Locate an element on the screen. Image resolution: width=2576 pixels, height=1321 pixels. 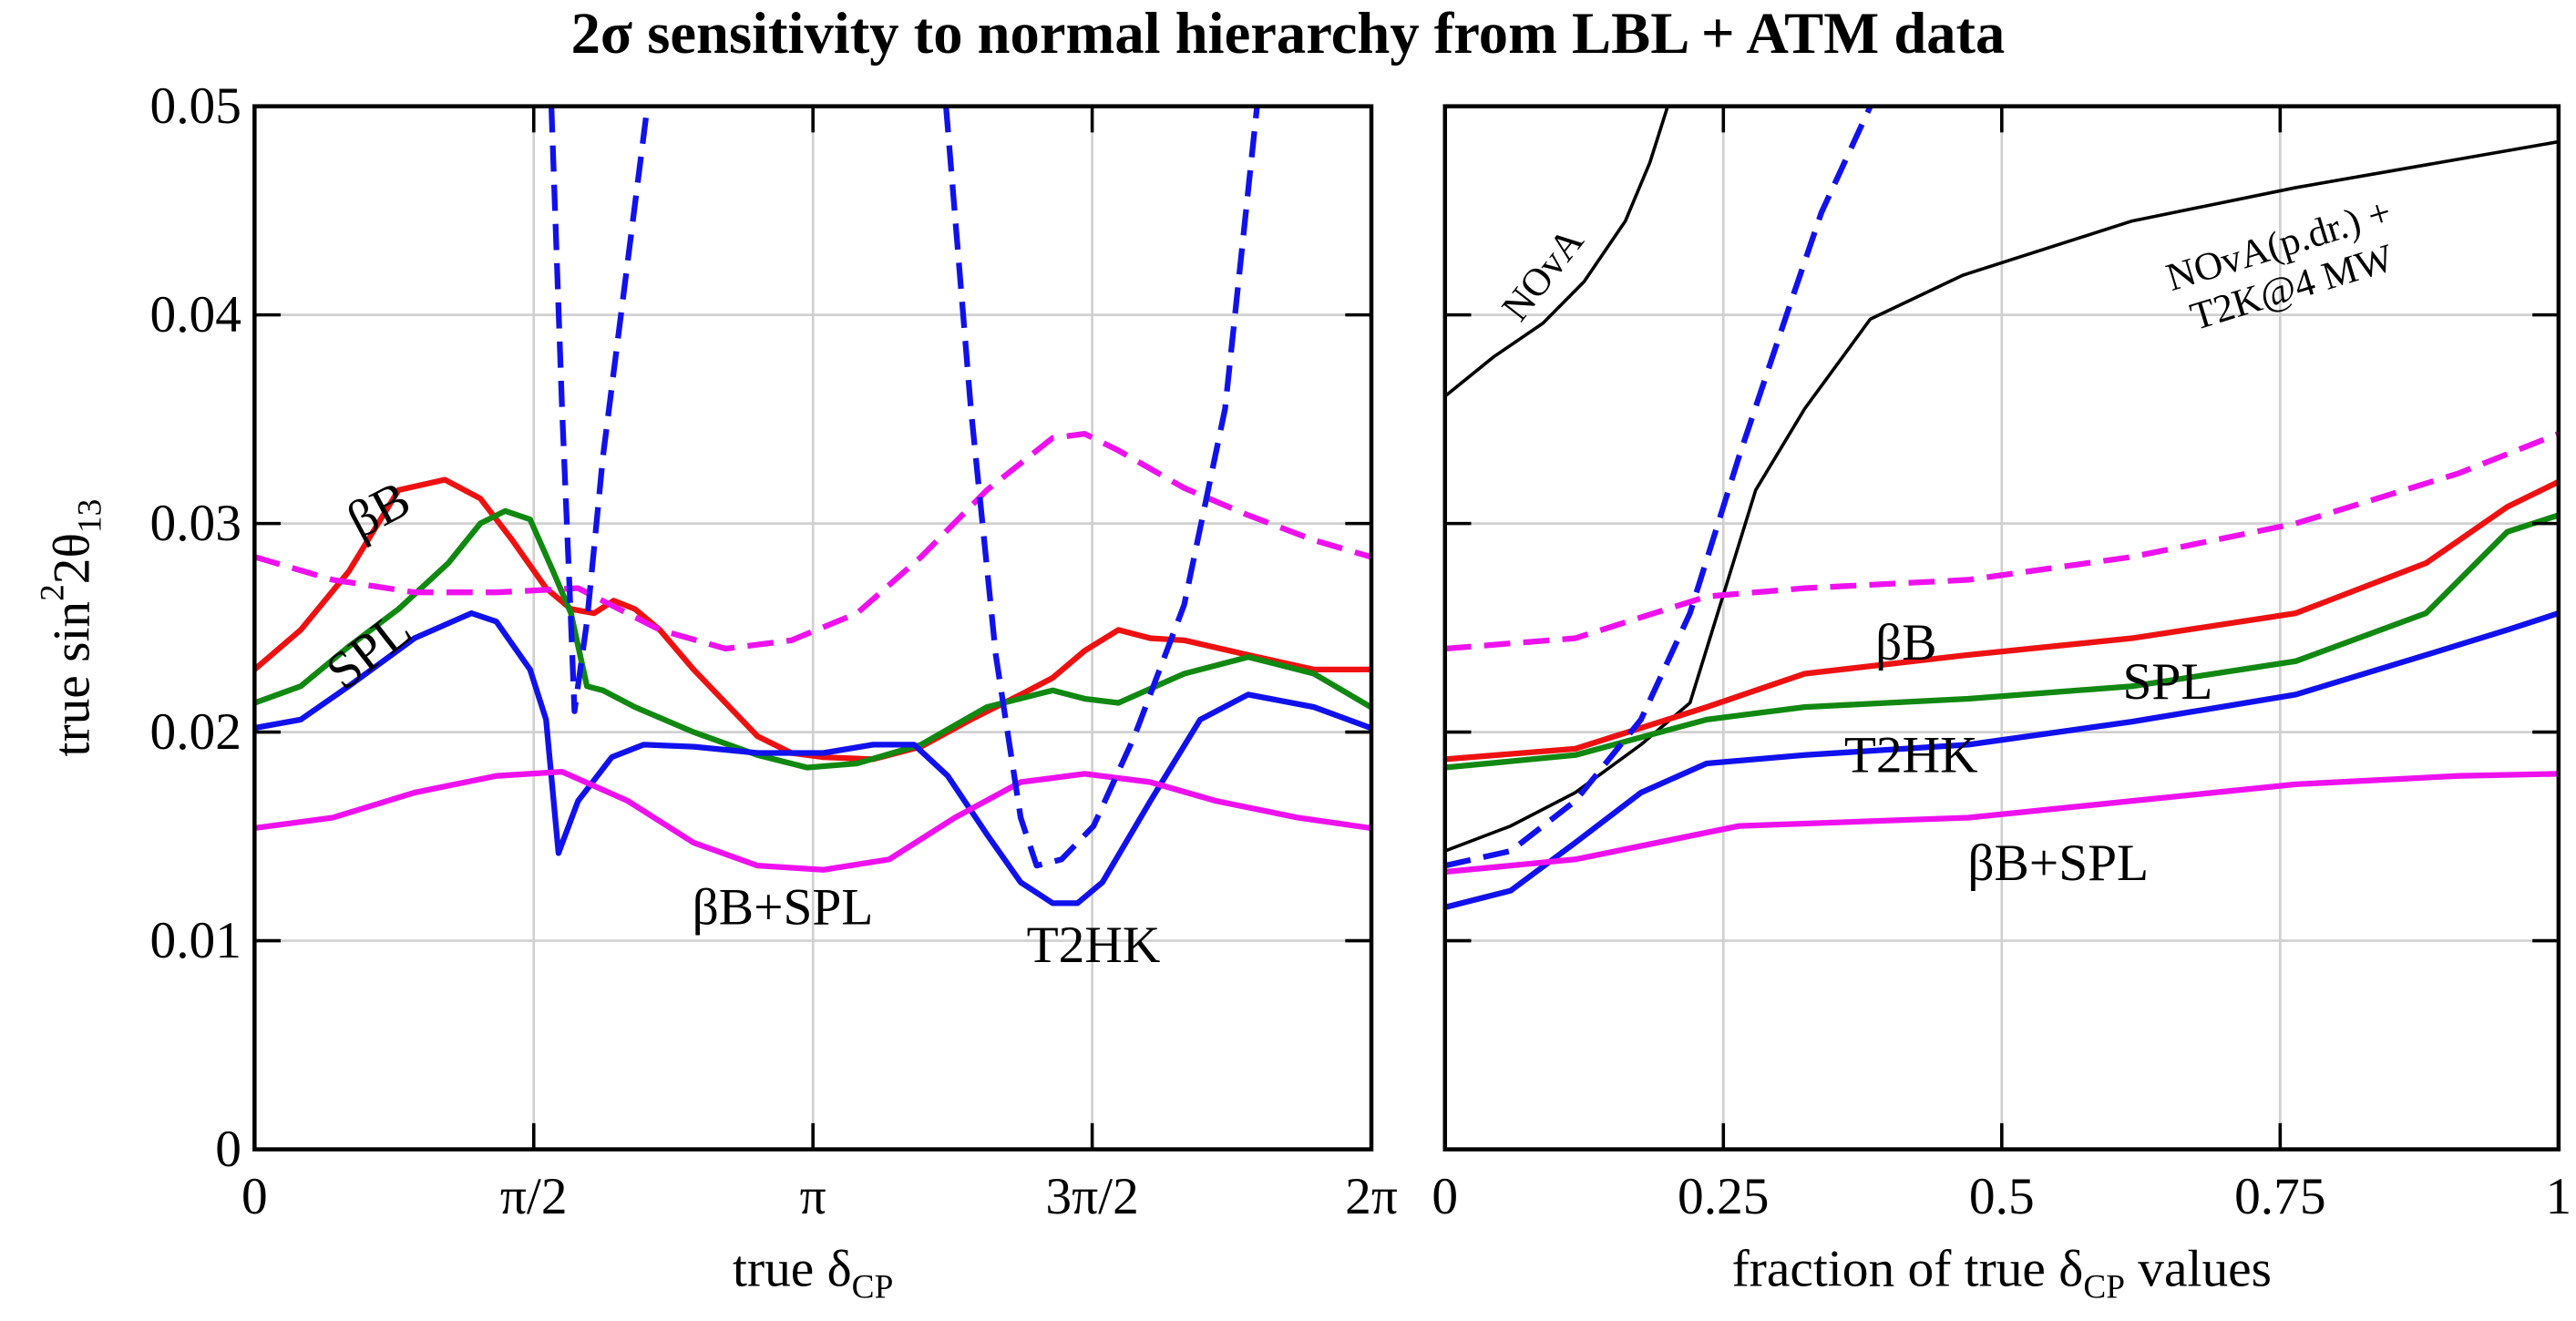
x-axis-label-part: true δ is located at coordinates (793, 1268).